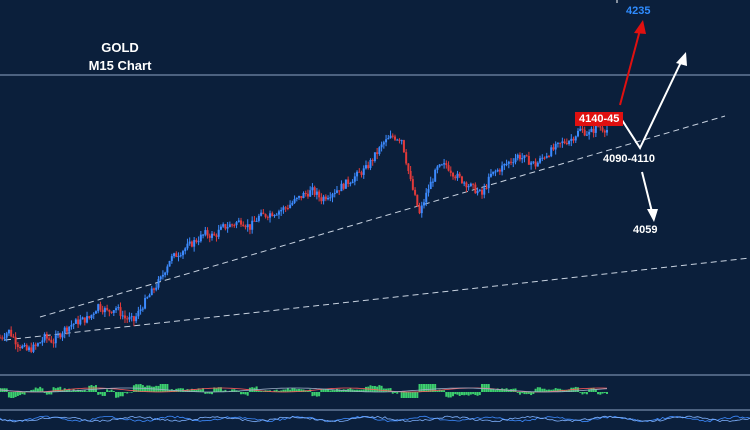  Describe the element at coordinates (120, 65) in the screenshot. I see `chart-subtitle: M15 Chart` at that location.